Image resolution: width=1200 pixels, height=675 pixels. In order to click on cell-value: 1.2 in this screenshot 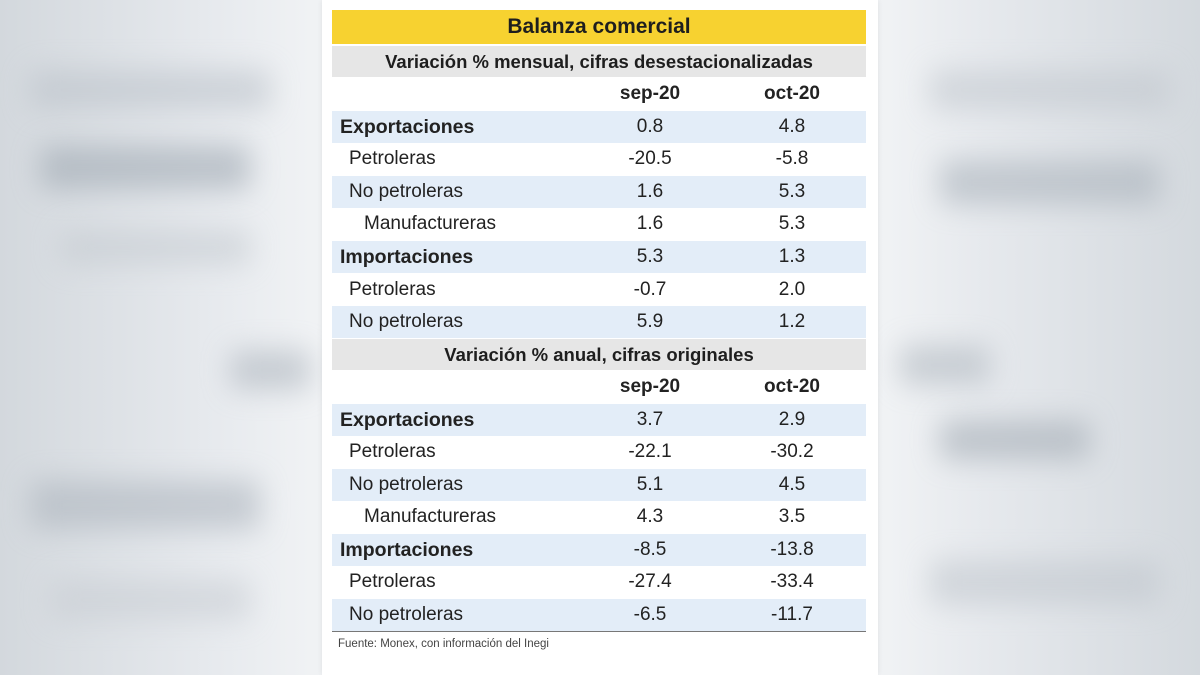, I will do `click(792, 321)`.